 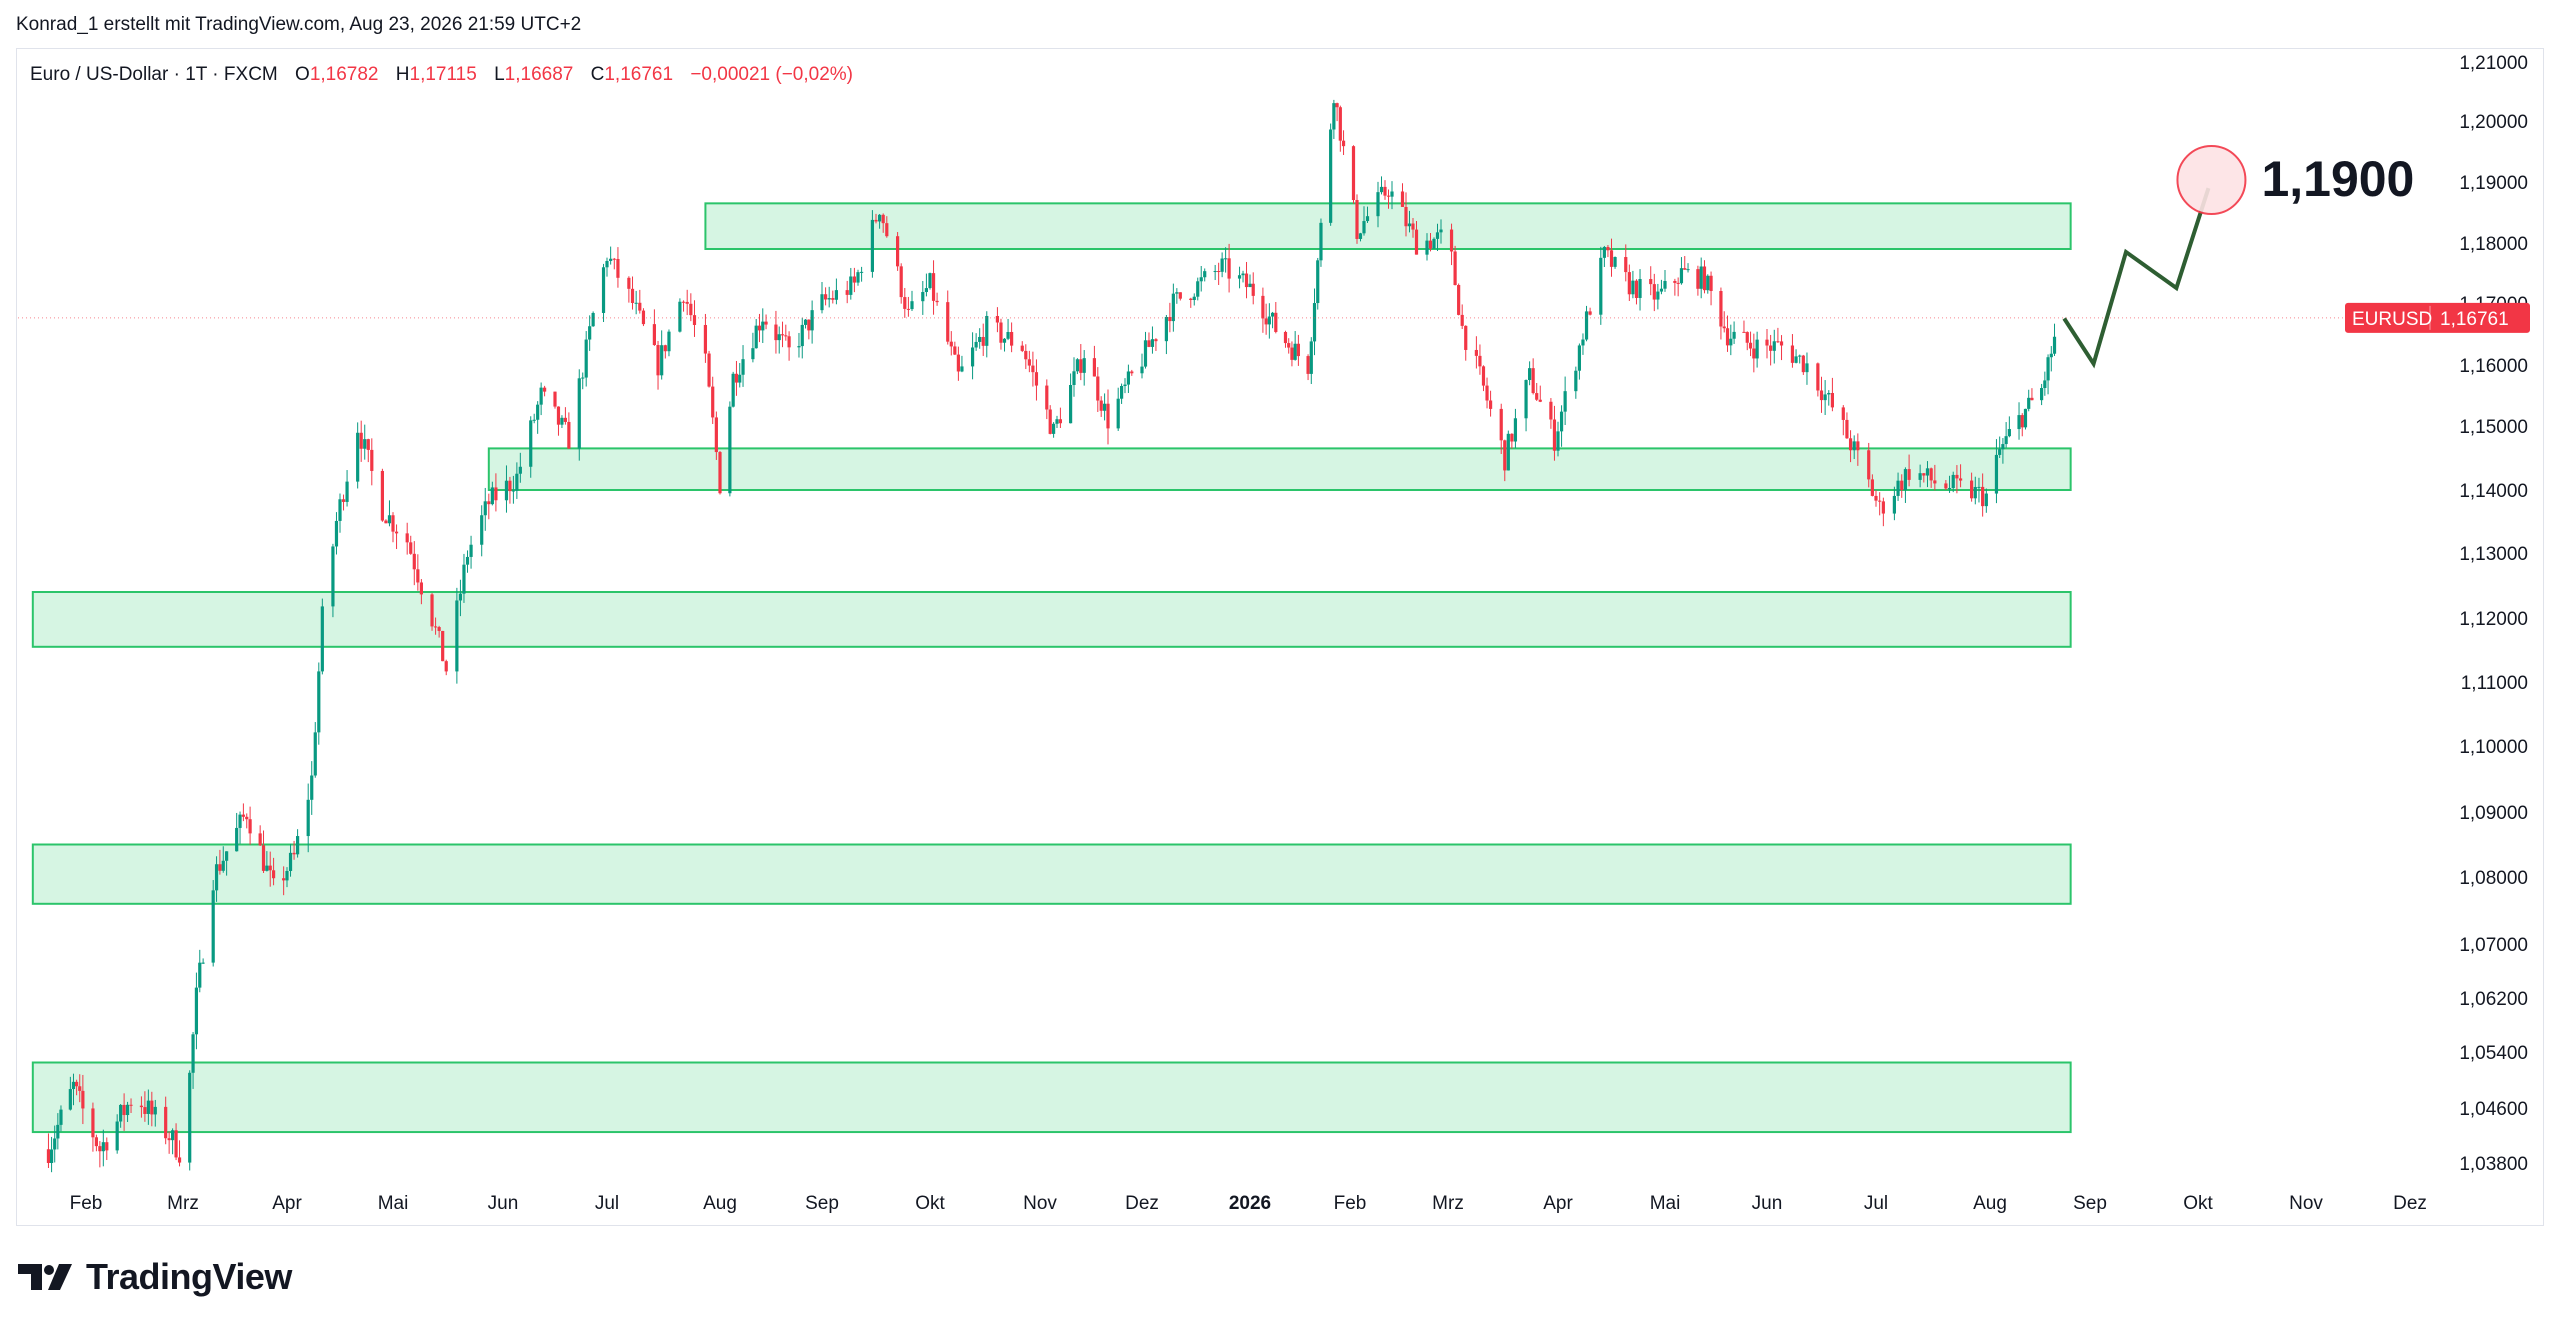 I want to click on y-tick-label: 1,10000, so click(x=2493, y=747).